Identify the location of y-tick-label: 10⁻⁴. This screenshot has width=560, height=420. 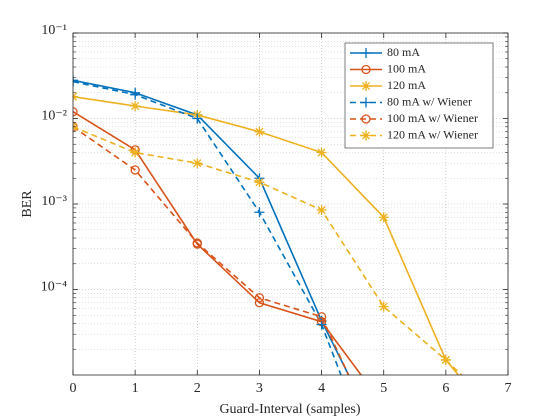
(54, 287).